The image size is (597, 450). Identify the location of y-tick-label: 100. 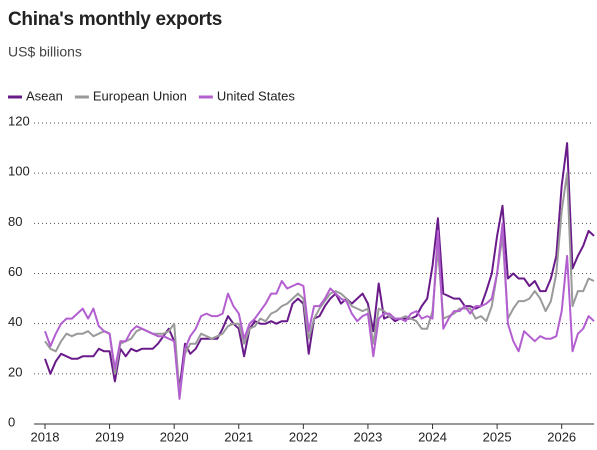
(19, 171).